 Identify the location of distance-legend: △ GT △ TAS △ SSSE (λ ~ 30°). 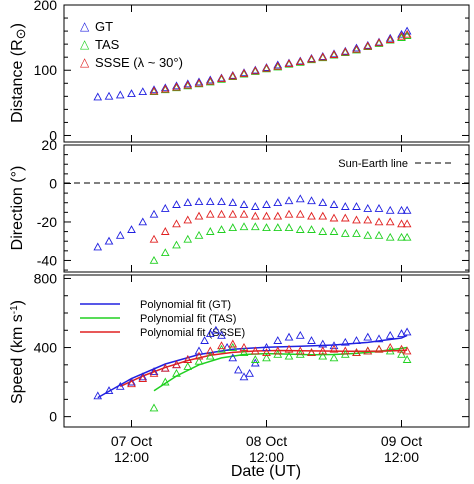
(131, 44).